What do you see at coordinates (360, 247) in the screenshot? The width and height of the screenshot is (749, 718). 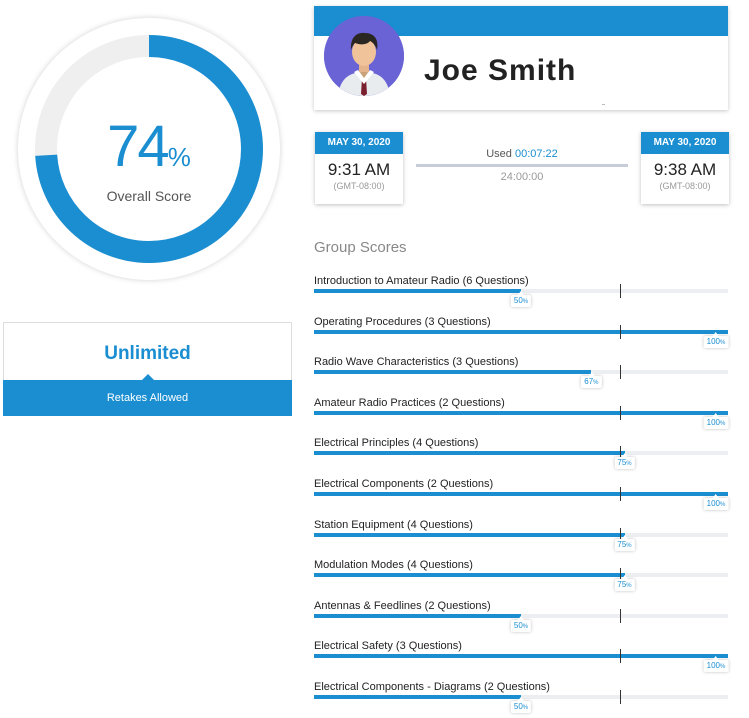 I see `group-scores-title: Group Scores` at bounding box center [360, 247].